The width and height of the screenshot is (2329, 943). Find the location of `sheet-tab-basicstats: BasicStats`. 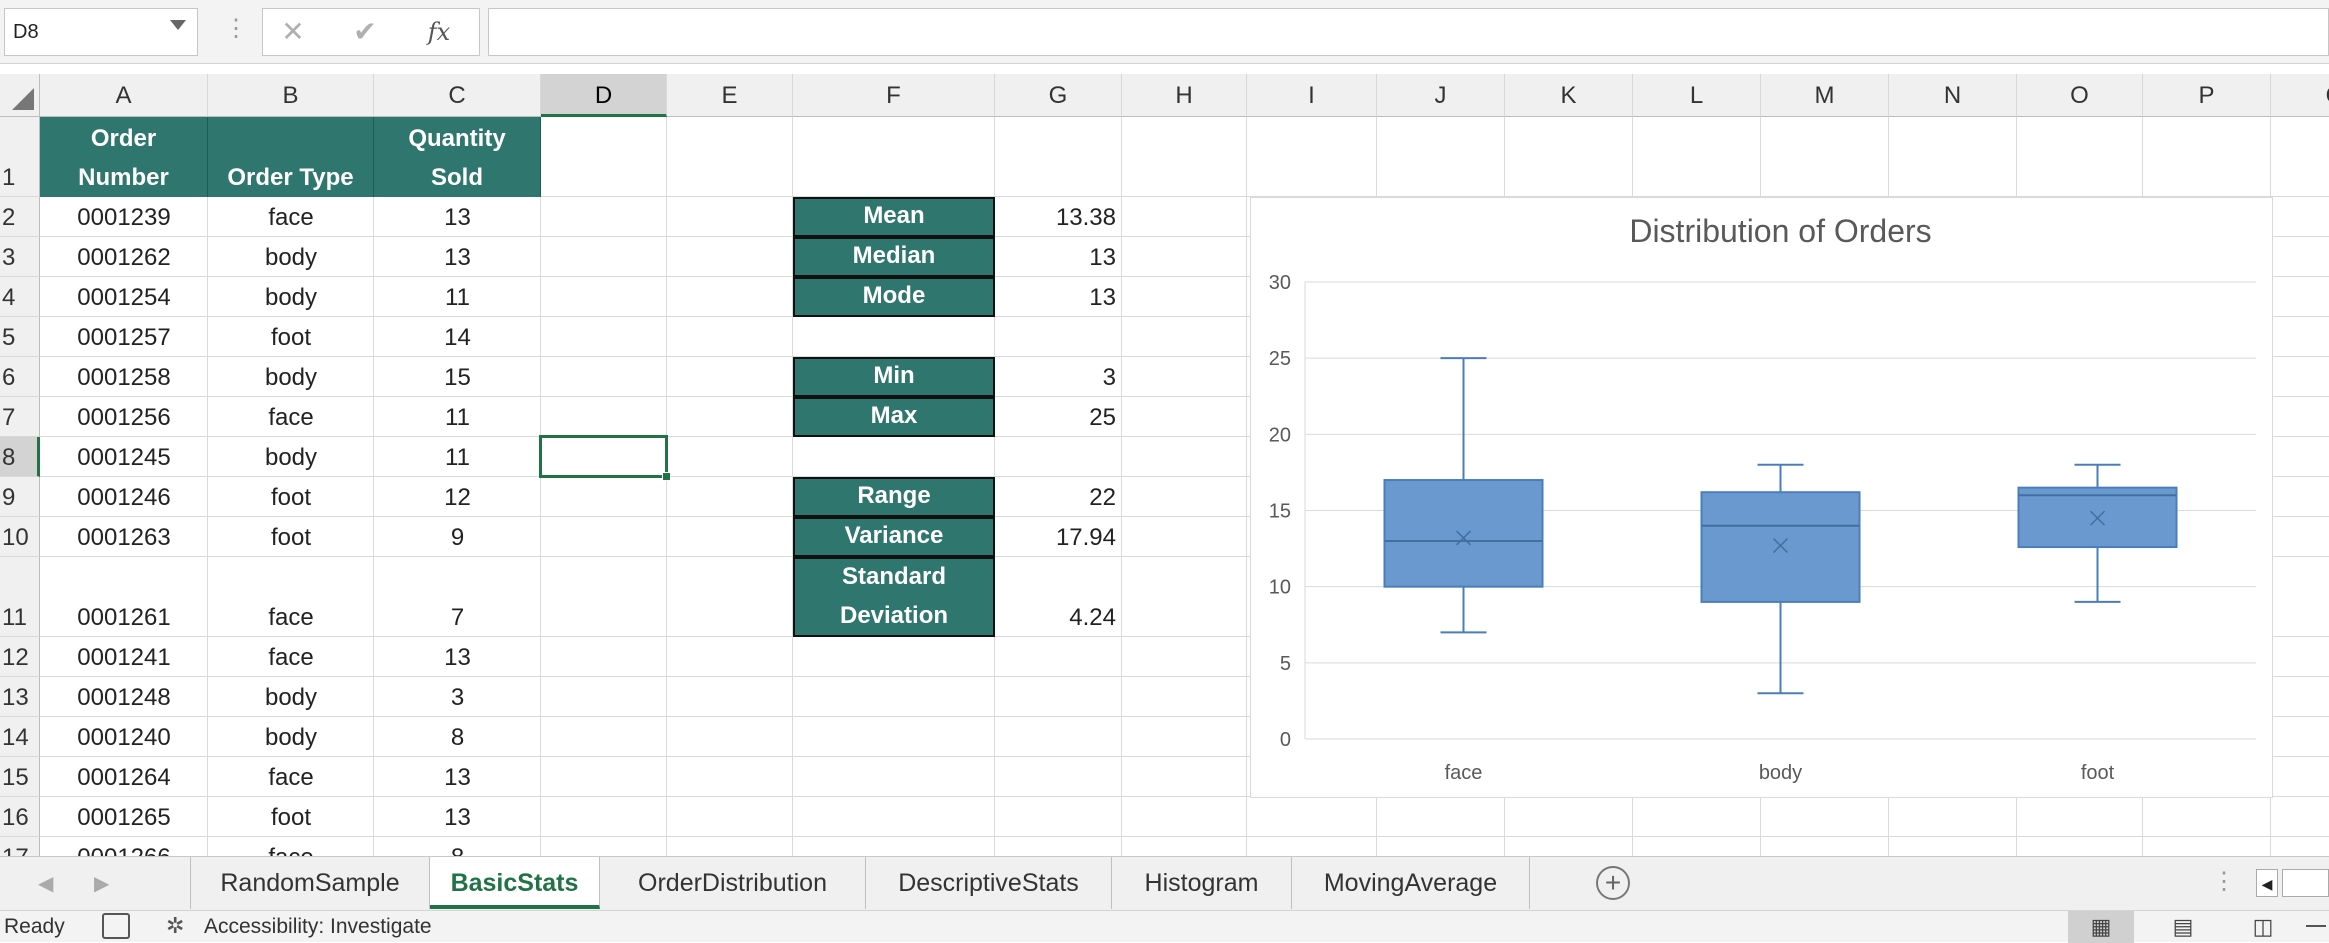

sheet-tab-basicstats: BasicStats is located at coordinates (515, 883).